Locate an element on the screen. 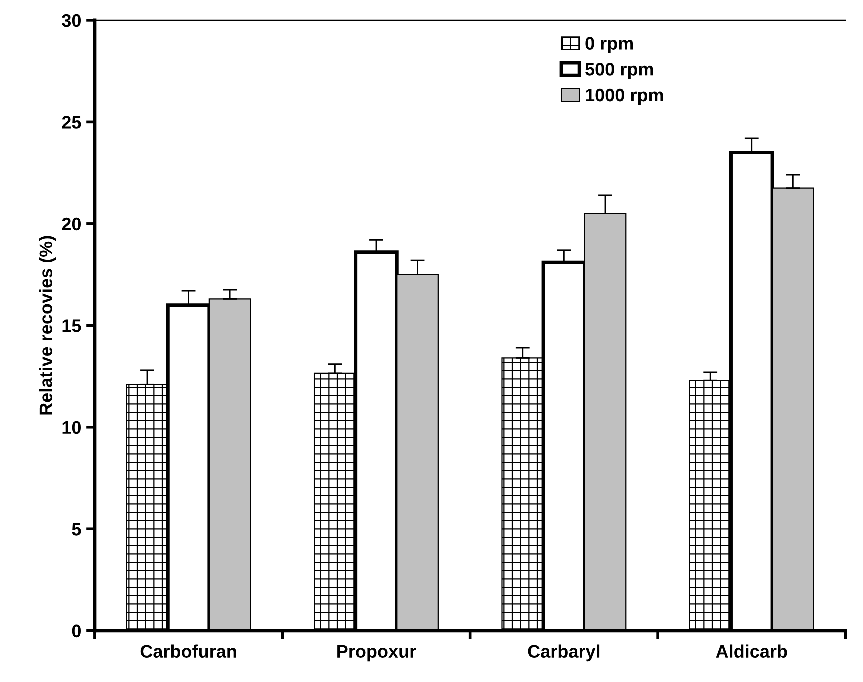  legend-label: 1000 rpm is located at coordinates (625, 97).